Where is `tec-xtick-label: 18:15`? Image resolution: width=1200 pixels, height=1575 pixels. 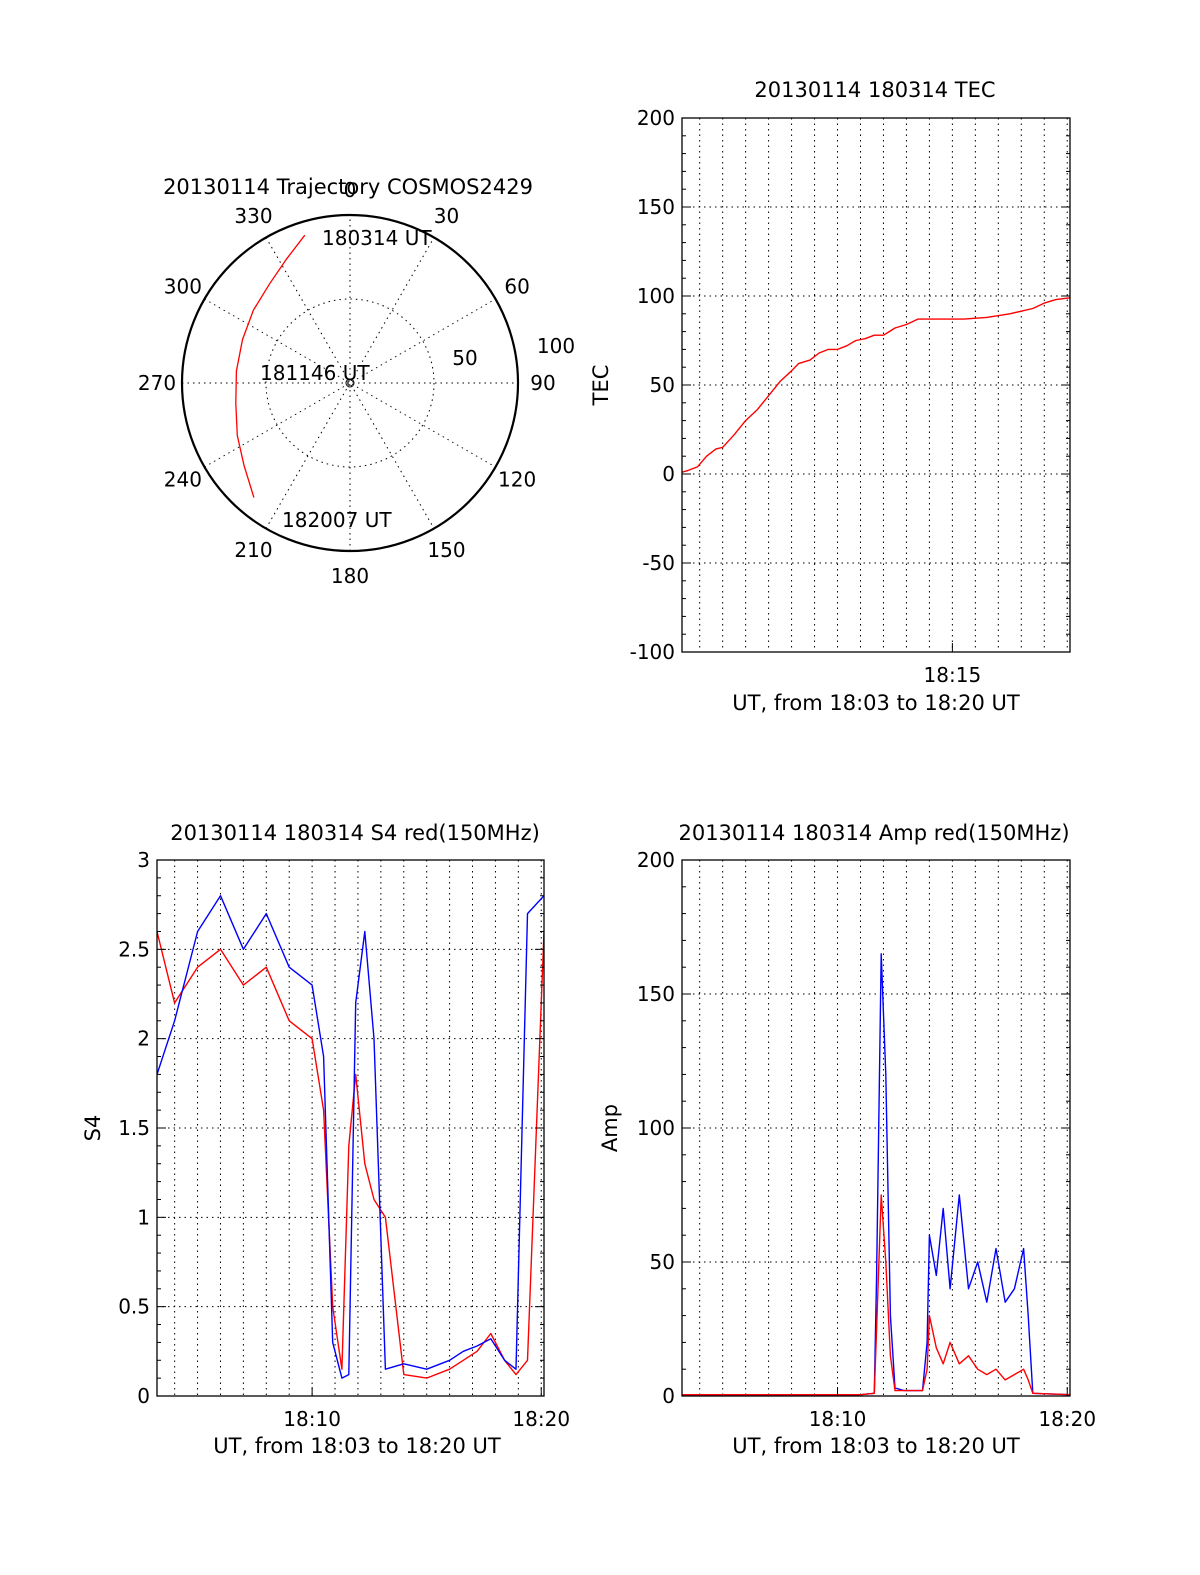 tec-xtick-label: 18:15 is located at coordinates (953, 675).